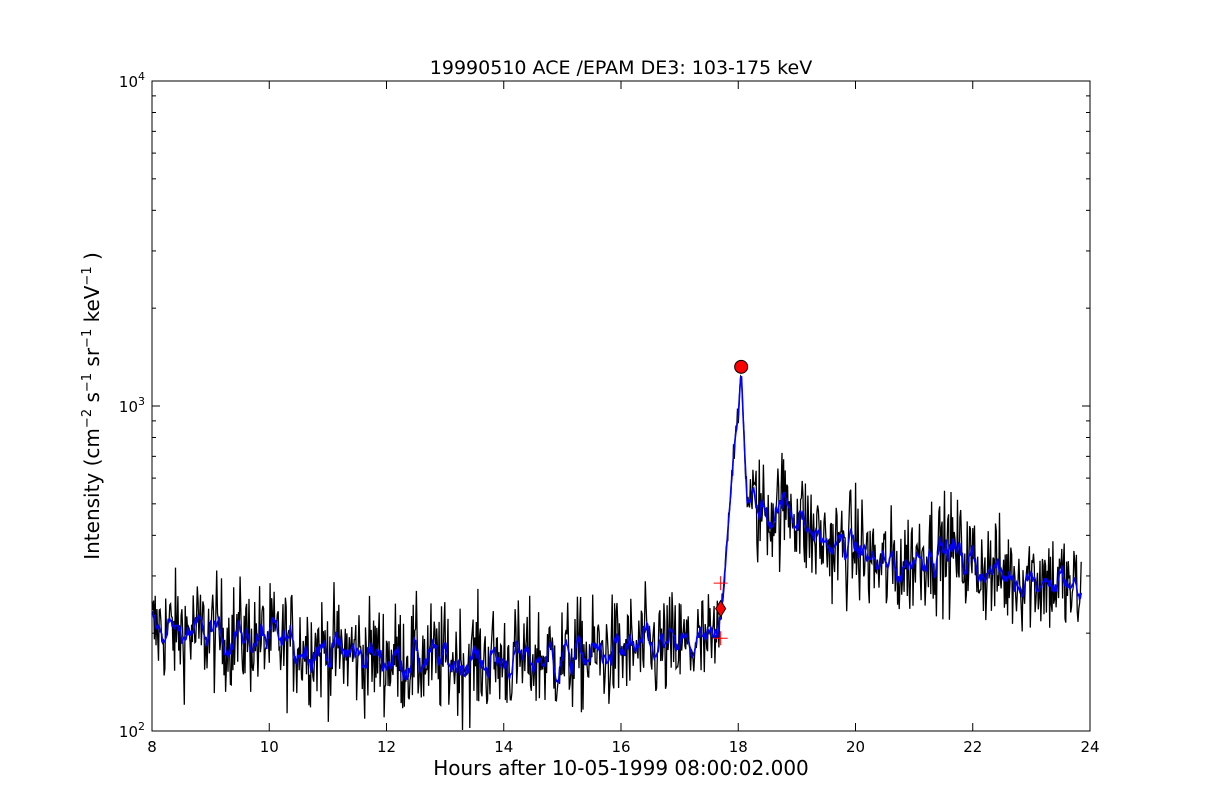  What do you see at coordinates (269, 747) in the screenshot?
I see `x-tick-label: 10` at bounding box center [269, 747].